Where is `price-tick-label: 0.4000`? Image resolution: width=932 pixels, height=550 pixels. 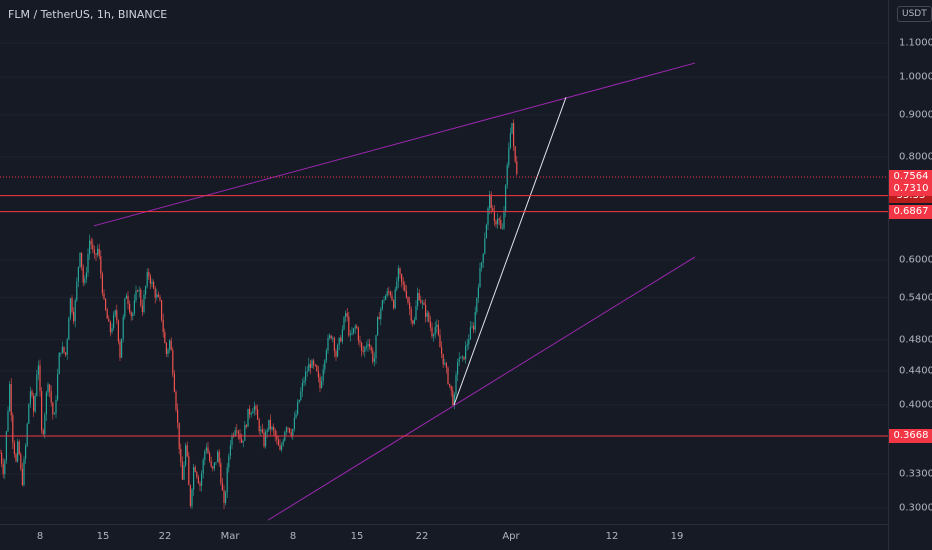 price-tick-label: 0.4000 is located at coordinates (915, 405).